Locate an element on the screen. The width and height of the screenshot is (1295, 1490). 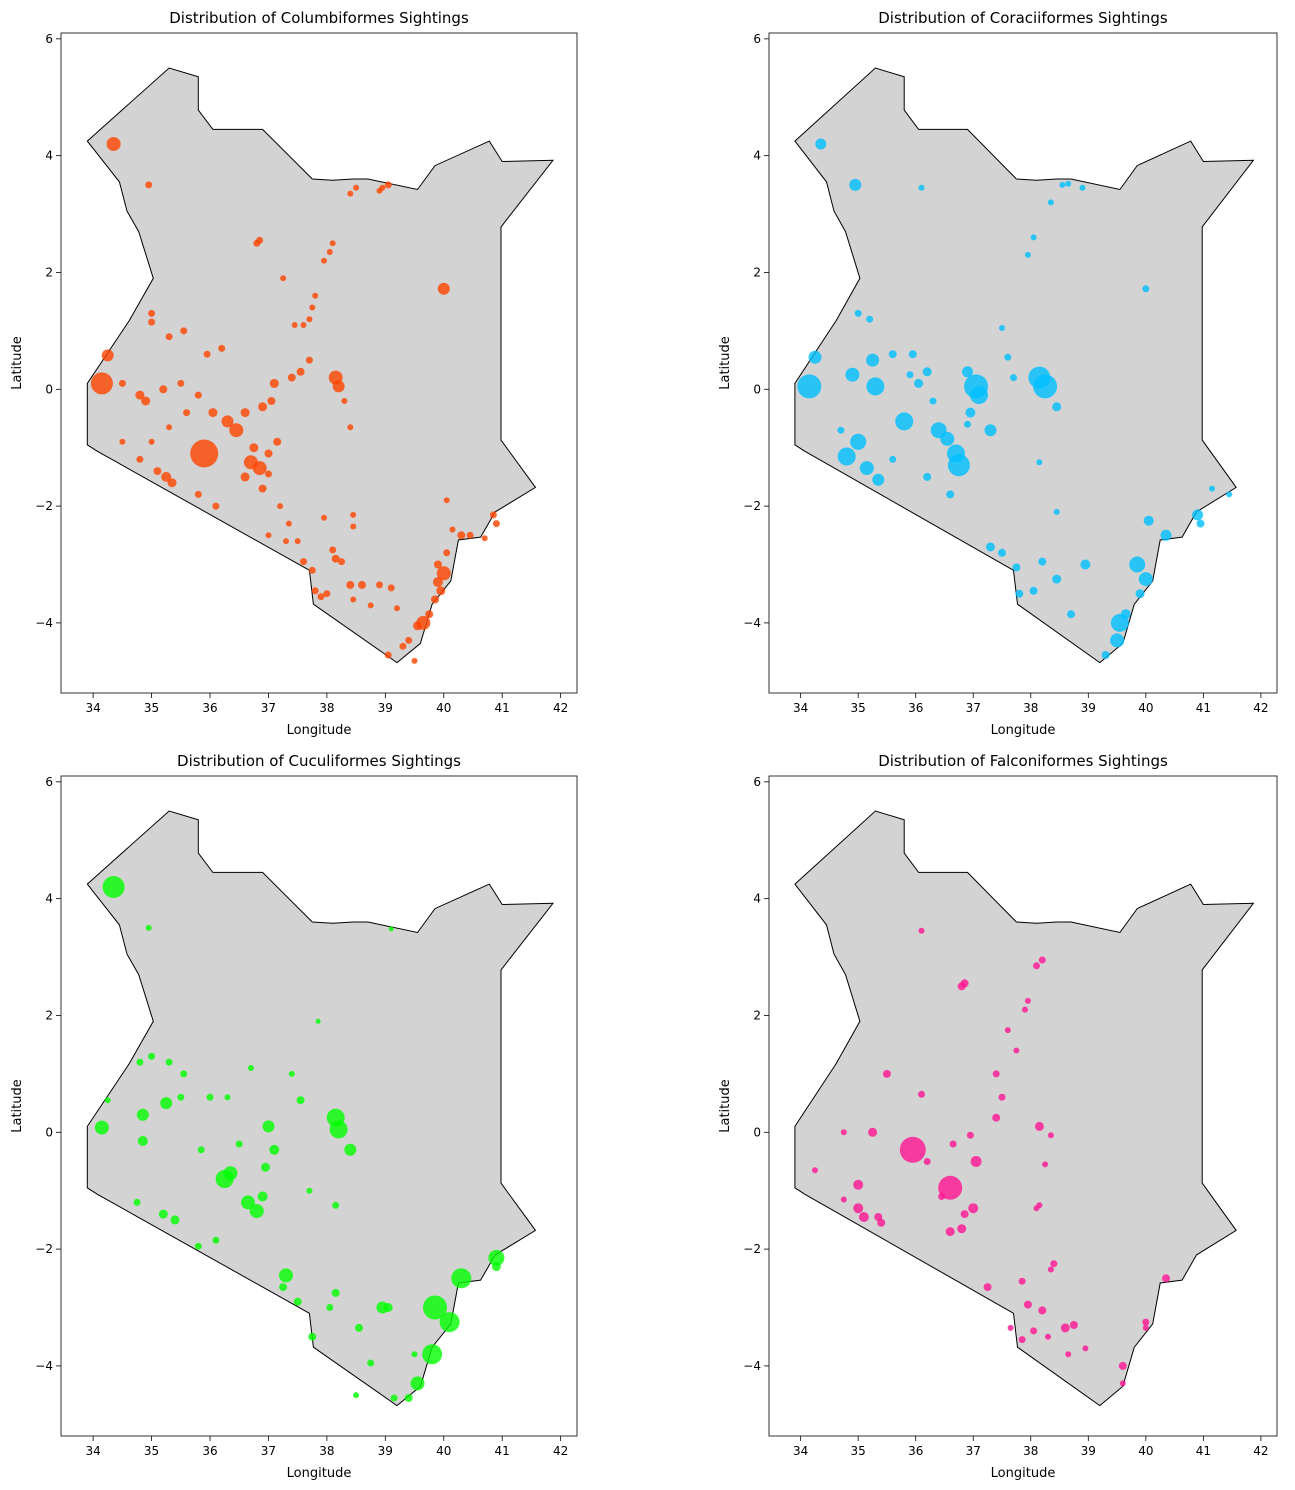
y-axis-label: Latitude is located at coordinates (17, 1106).